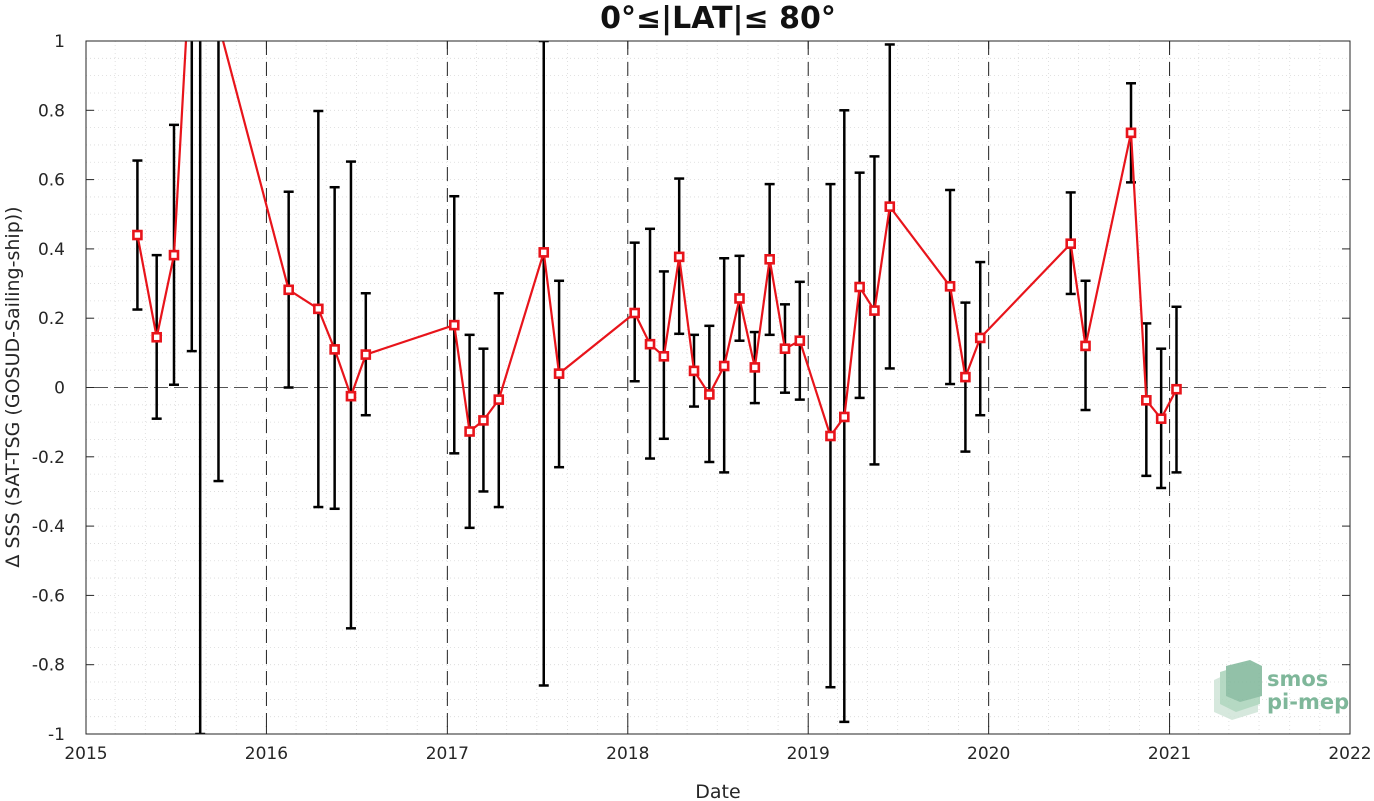  What do you see at coordinates (51, 111) in the screenshot?
I see `y-tick-label: 0.8` at bounding box center [51, 111].